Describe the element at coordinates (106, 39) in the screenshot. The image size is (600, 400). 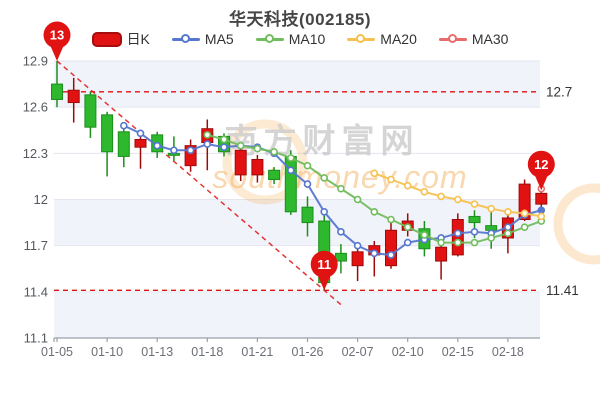
I see `kline-swatch-icon` at that location.